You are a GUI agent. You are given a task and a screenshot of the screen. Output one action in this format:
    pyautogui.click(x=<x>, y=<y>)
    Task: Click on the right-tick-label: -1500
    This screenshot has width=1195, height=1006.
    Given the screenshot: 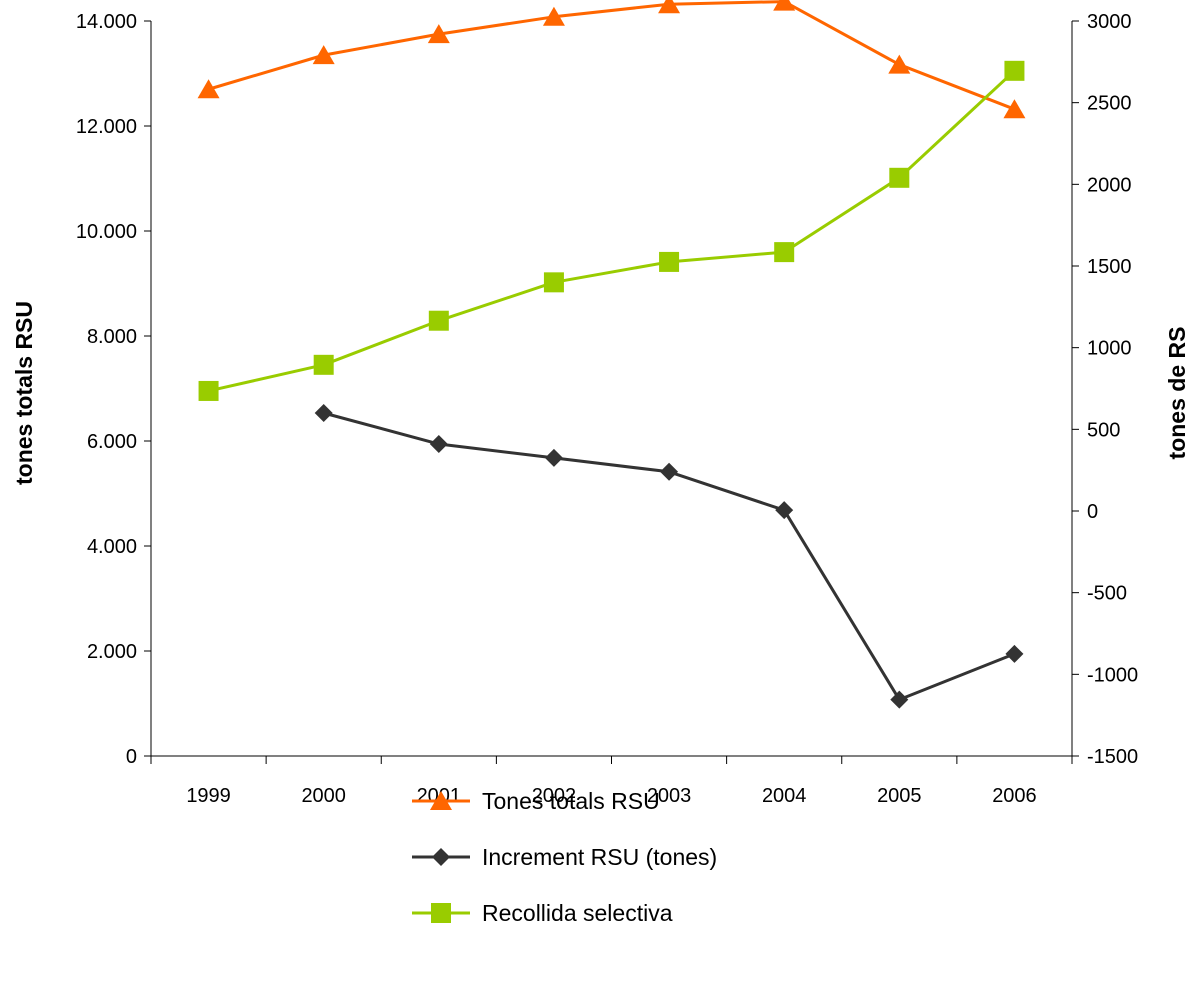 What is the action you would take?
    pyautogui.click(x=1112, y=757)
    